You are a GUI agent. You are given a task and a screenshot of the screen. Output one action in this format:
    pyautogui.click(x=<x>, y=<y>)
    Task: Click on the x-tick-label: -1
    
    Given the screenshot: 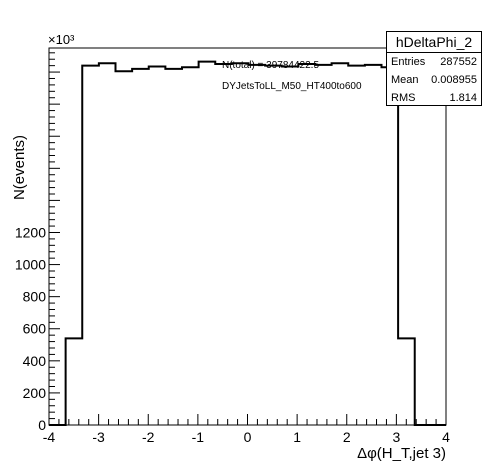 What is the action you would take?
    pyautogui.click(x=198, y=437)
    